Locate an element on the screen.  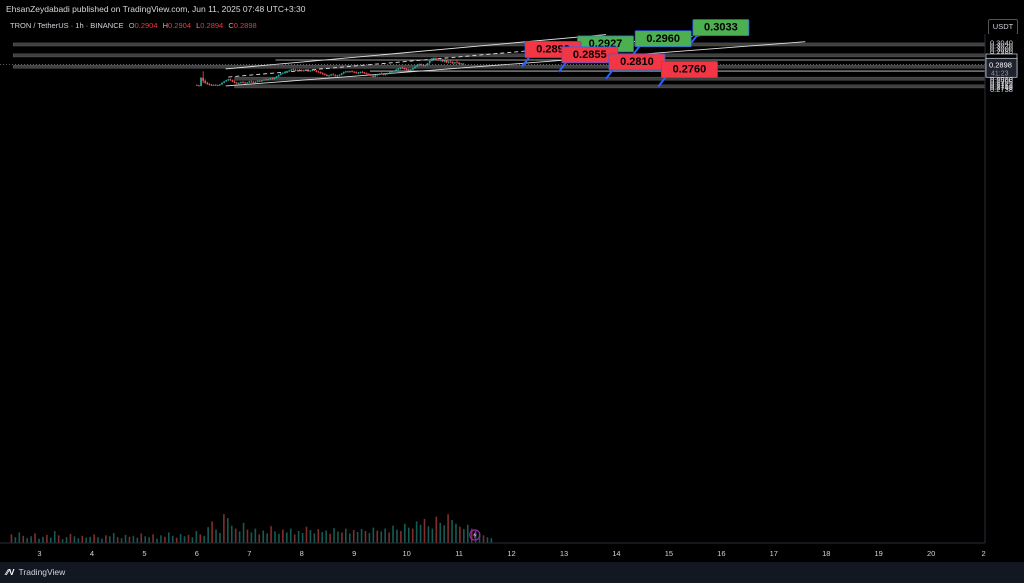
price-tick-label: 0.2800 is located at coordinates (1001, 79).